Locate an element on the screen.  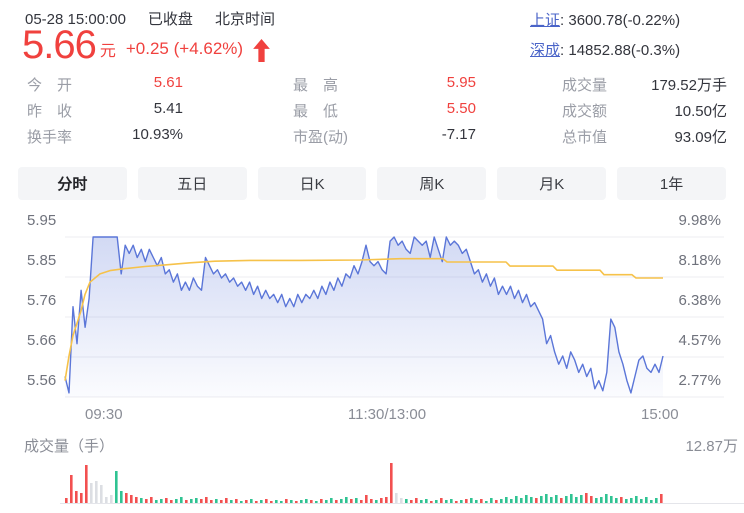
y-percent-label: 2.77% is located at coordinates (699, 380).